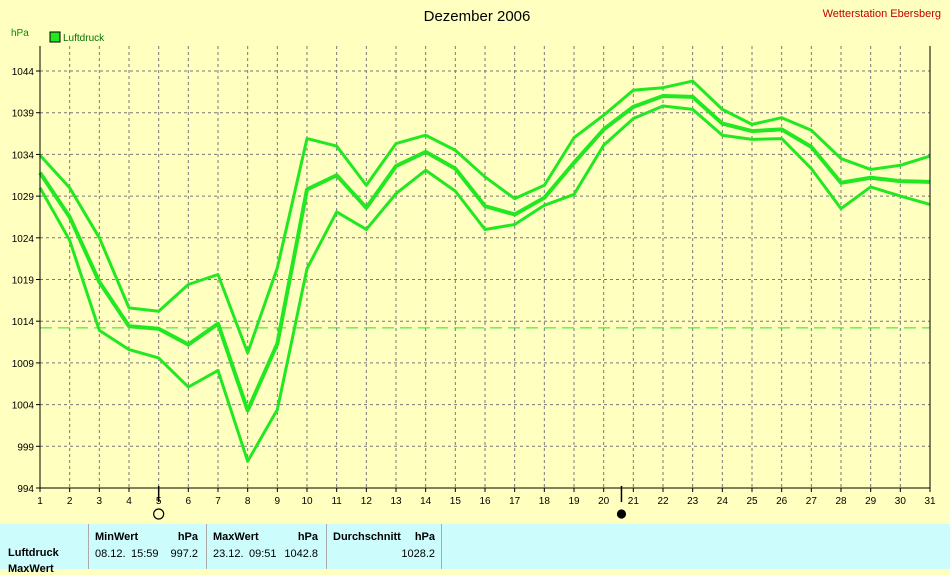 This screenshot has width=950, height=575. I want to click on y-tick-label: 1039, so click(23, 114).